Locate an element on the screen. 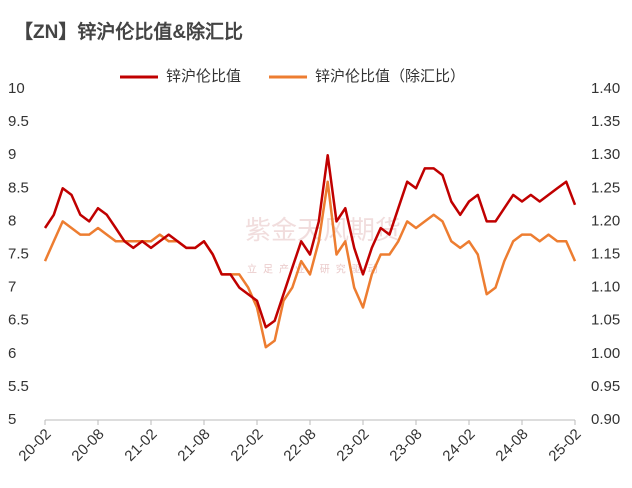 Image resolution: width=632 pixels, height=488 pixels. y-tick-label: 6.5 is located at coordinates (18, 320).